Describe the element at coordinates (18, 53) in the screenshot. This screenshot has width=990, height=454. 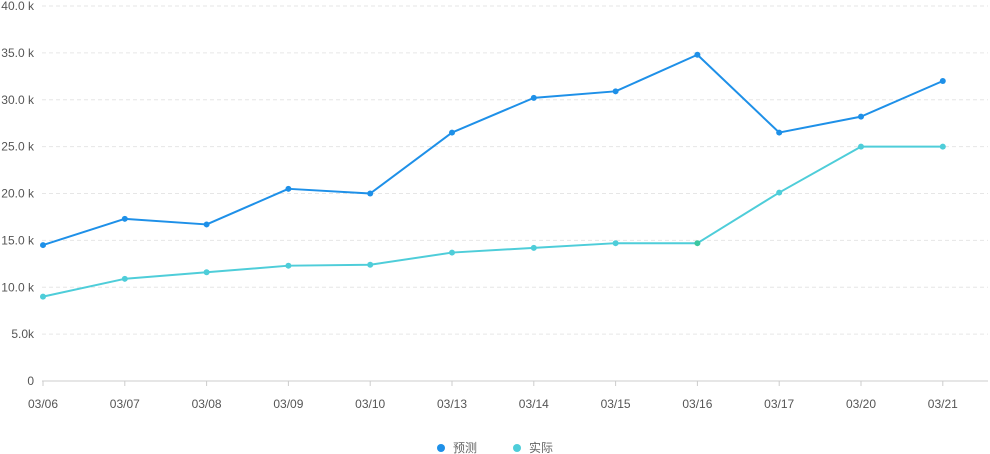
I see `y-tick-label: 35.0 k` at that location.